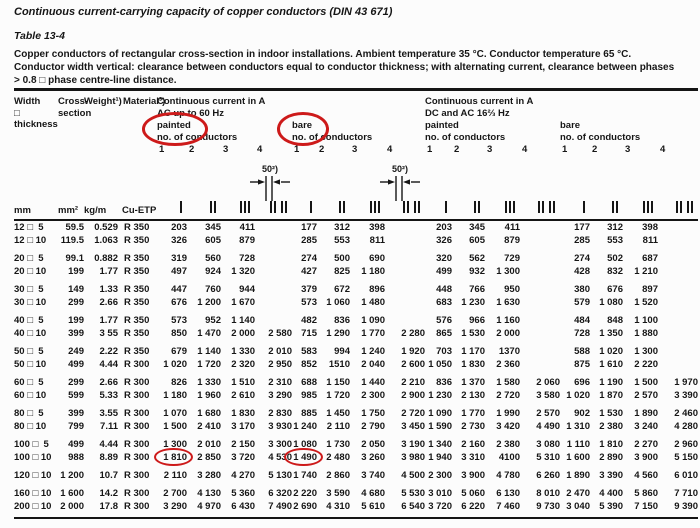 The image size is (700, 528). What do you see at coordinates (356, 179) in the screenshot?
I see `dimension-annotation-row: 50²) 50²)` at bounding box center [356, 179].